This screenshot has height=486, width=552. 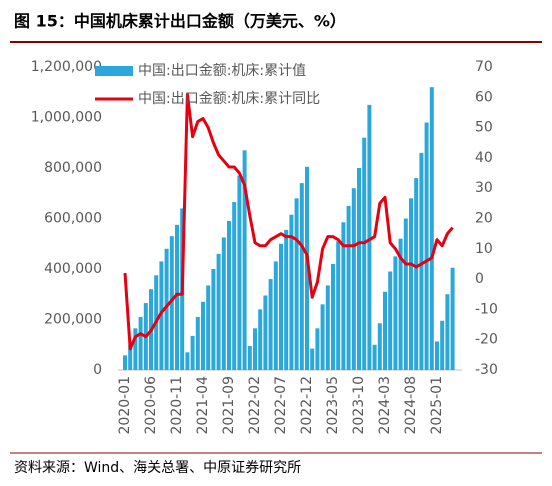 I want to click on x-tick-label: 2024-03, so click(x=385, y=405).